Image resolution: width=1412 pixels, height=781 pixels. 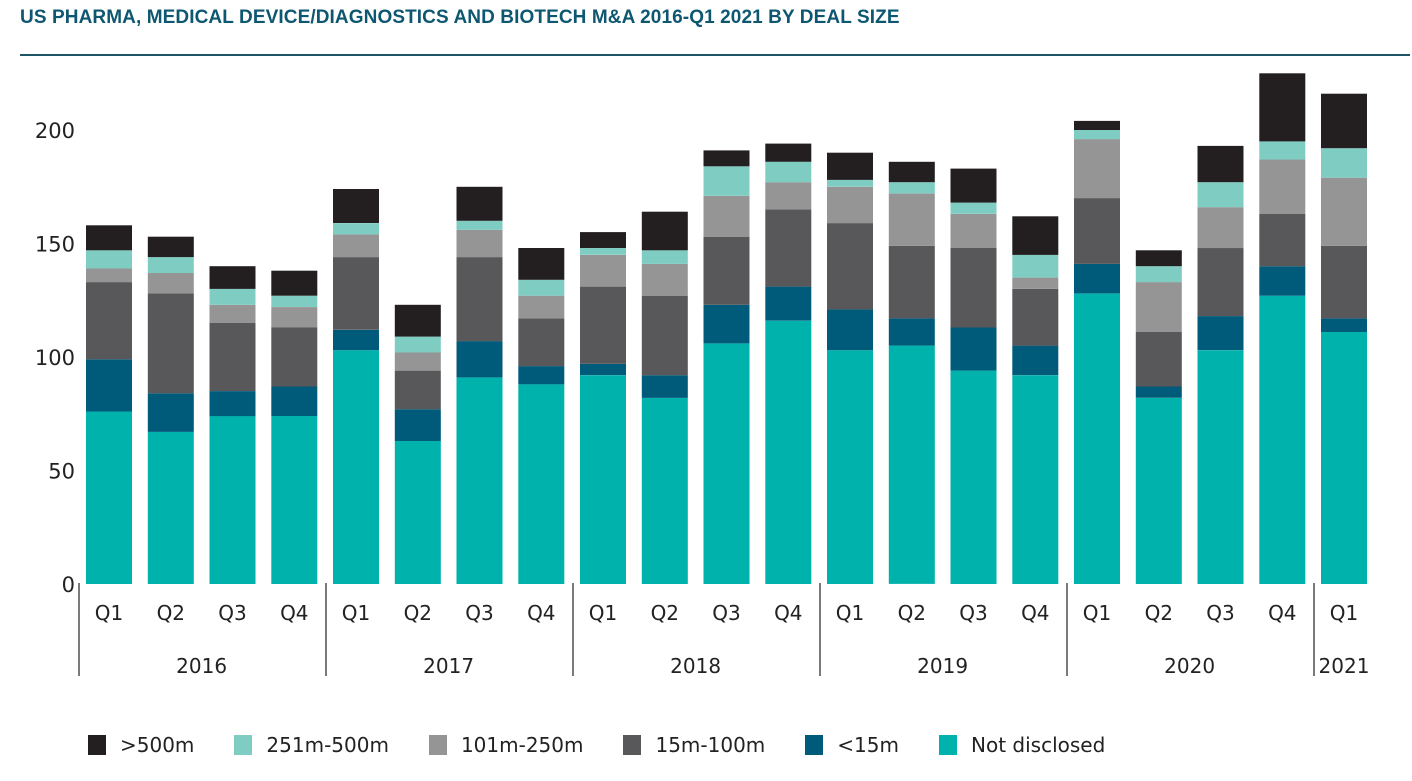 I want to click on title-divider, so click(x=715, y=55).